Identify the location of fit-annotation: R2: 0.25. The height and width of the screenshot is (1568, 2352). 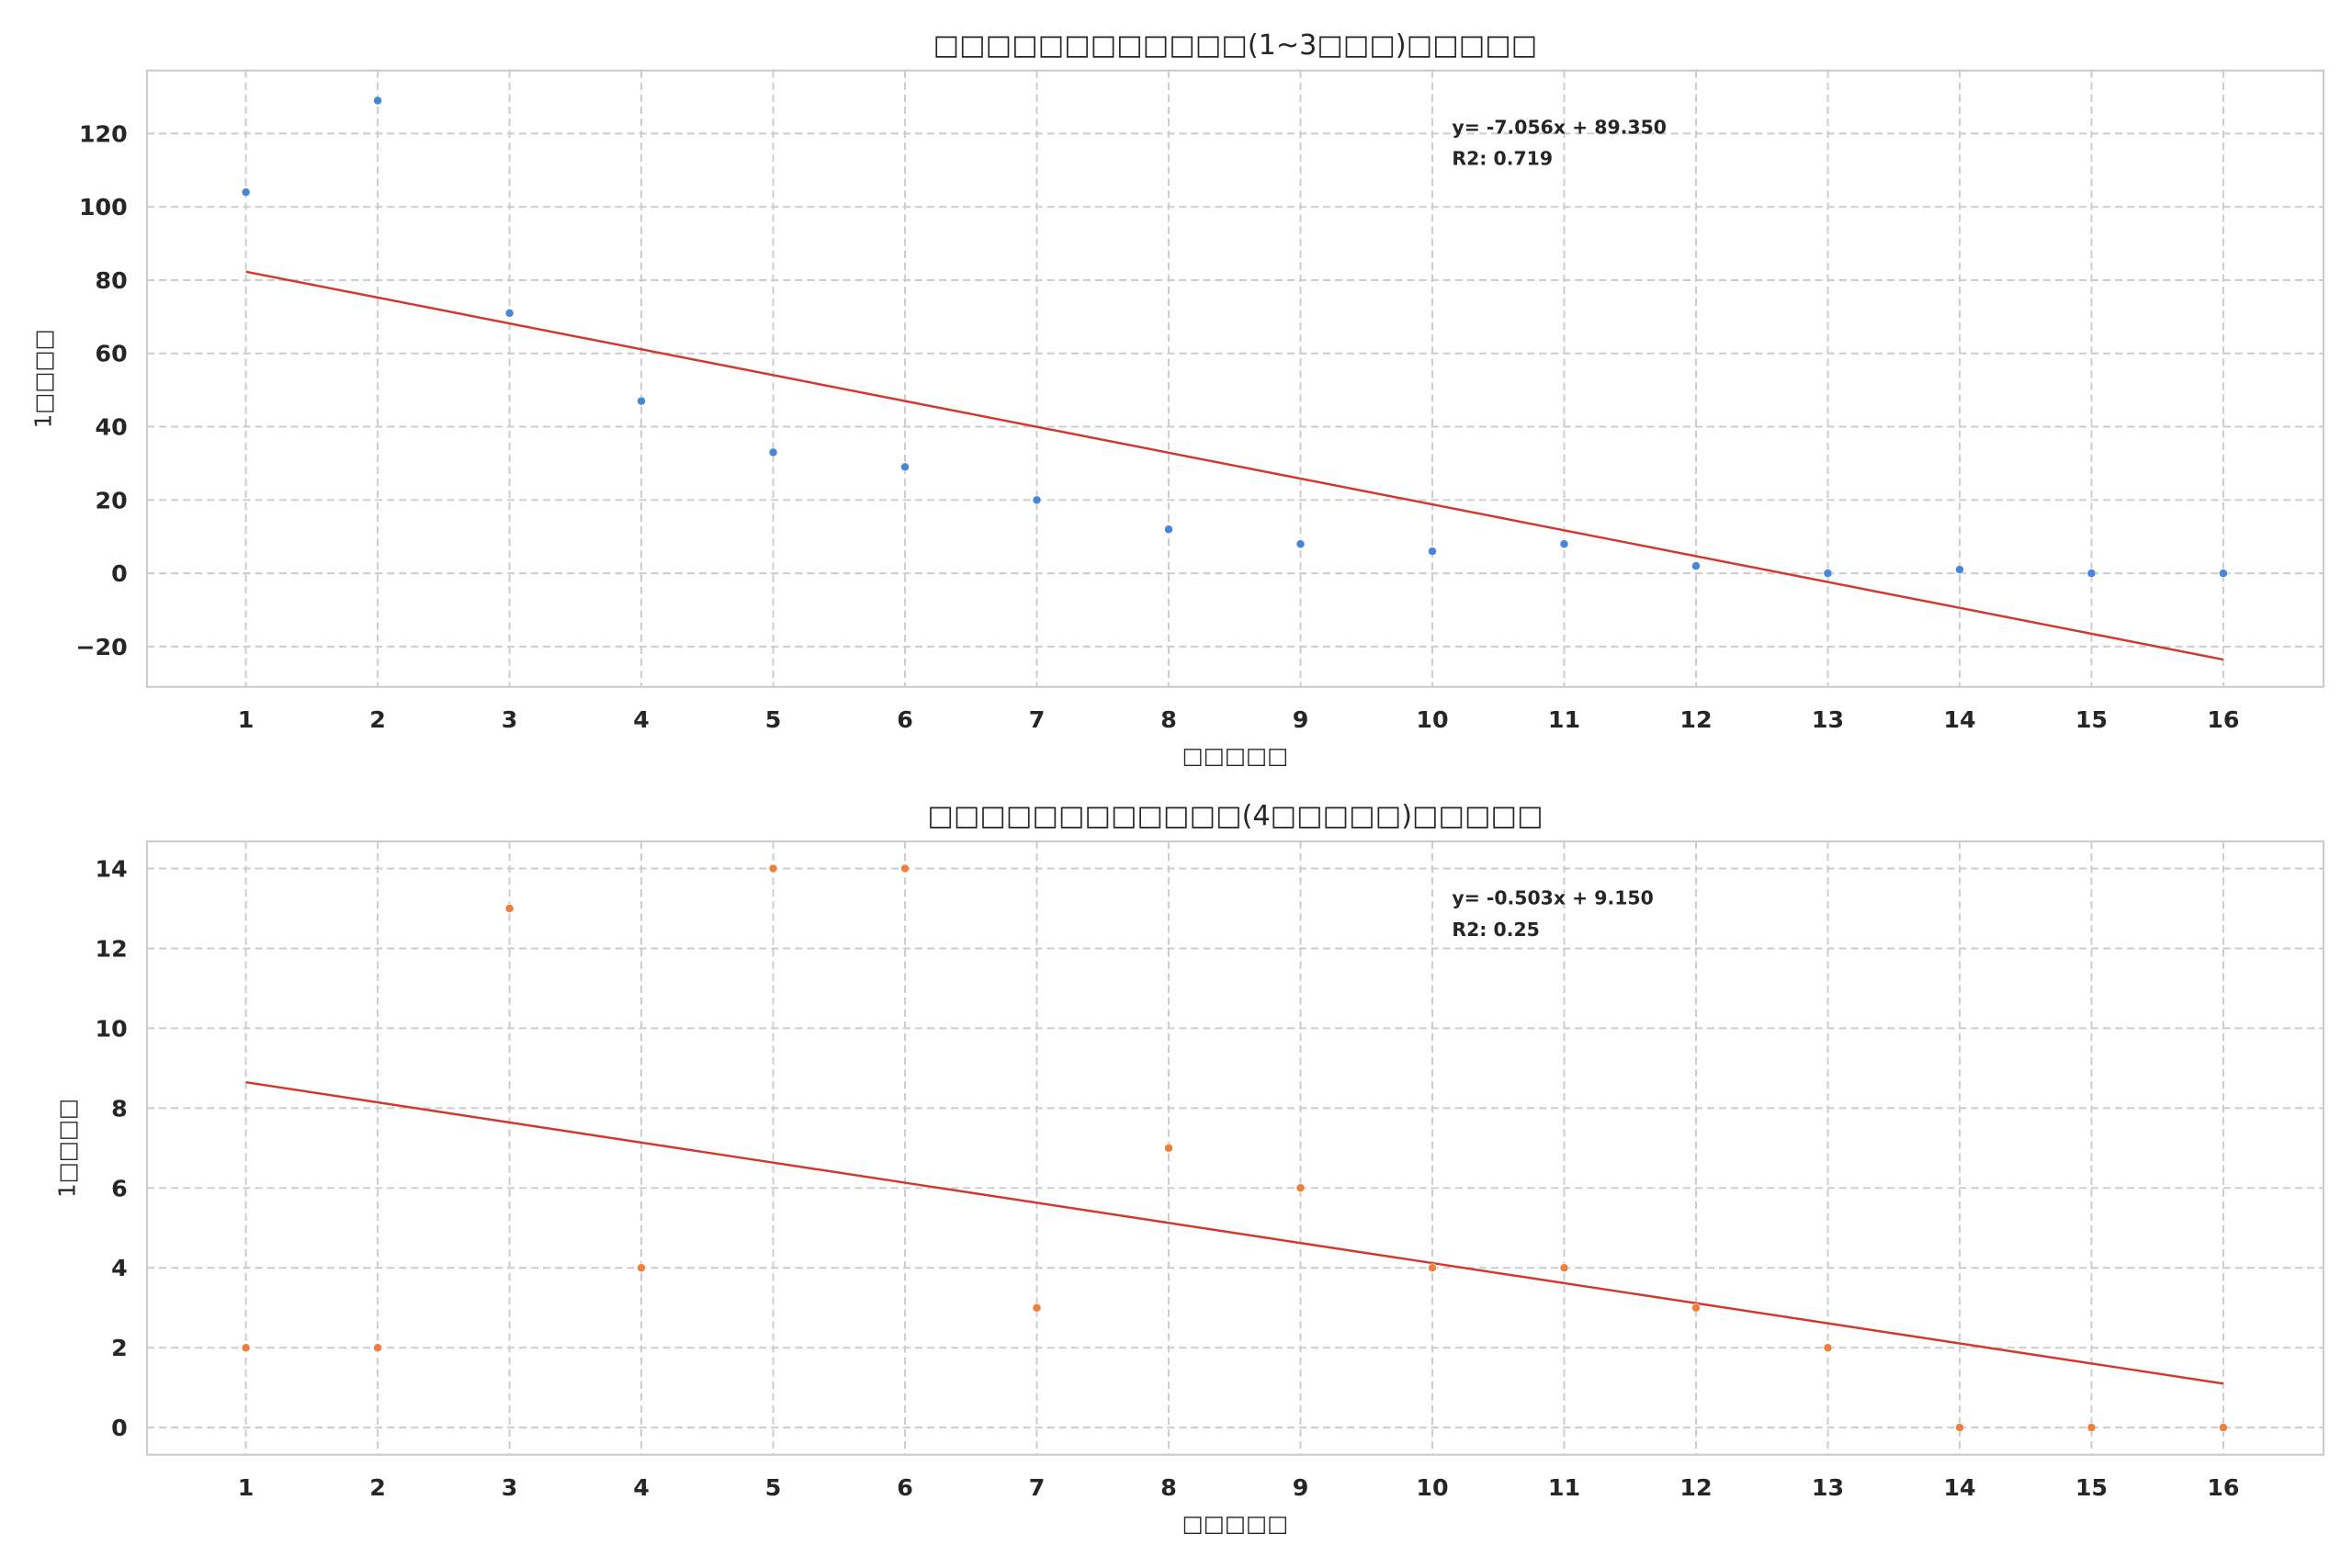
(1495, 930).